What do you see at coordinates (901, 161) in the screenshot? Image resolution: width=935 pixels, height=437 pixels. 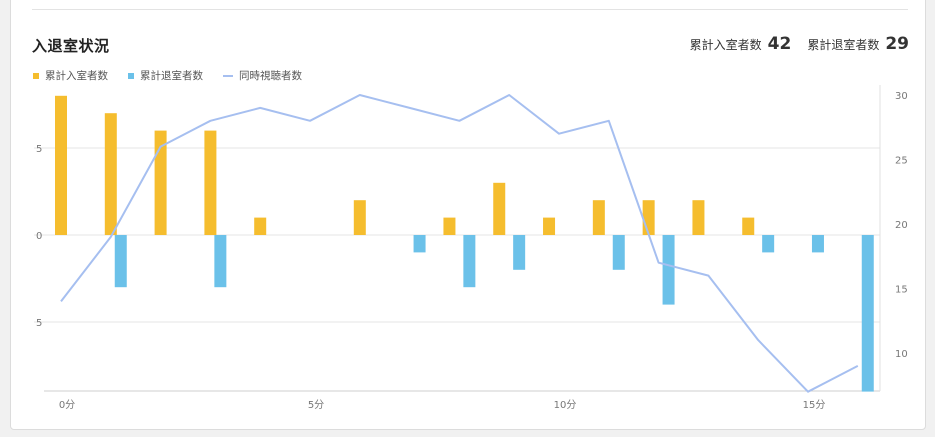 I see `y-right-tick-label: 25` at bounding box center [901, 161].